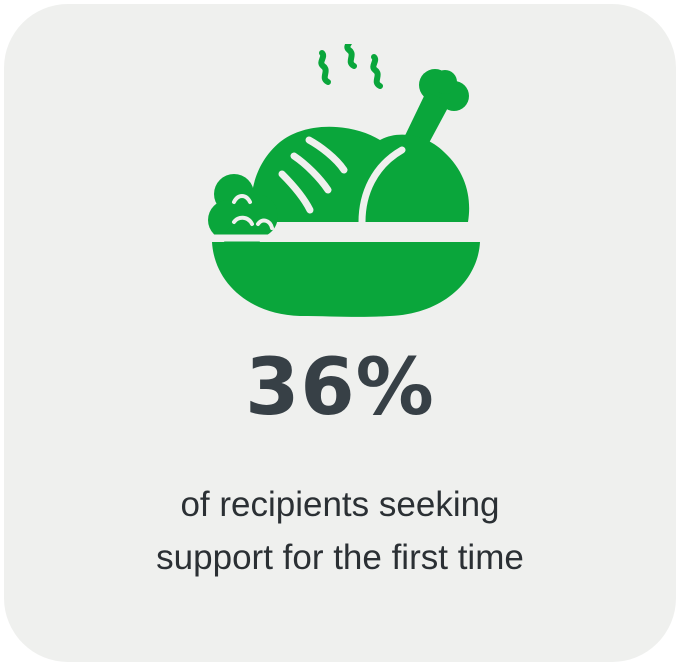 This screenshot has height=665, width=680. Describe the element at coordinates (340, 388) in the screenshot. I see `stat-value: 36%` at that location.